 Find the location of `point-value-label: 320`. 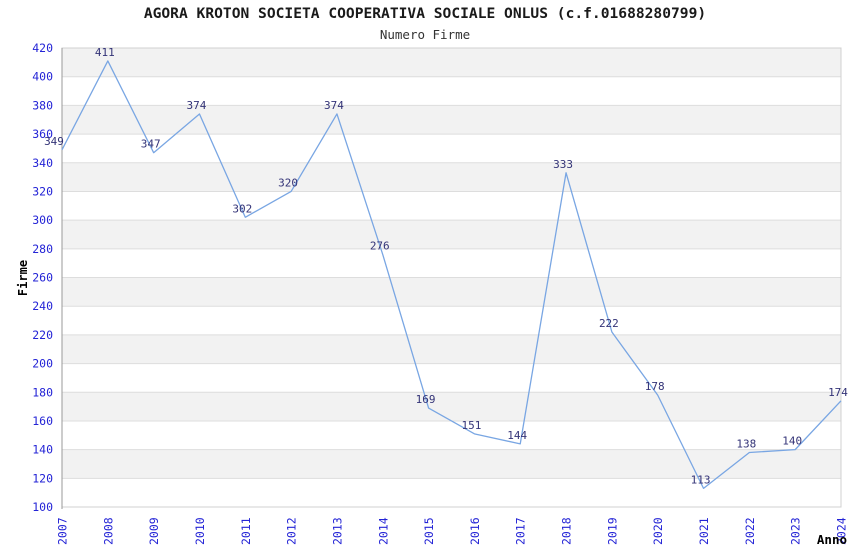

point-value-label: 320 is located at coordinates (288, 182).